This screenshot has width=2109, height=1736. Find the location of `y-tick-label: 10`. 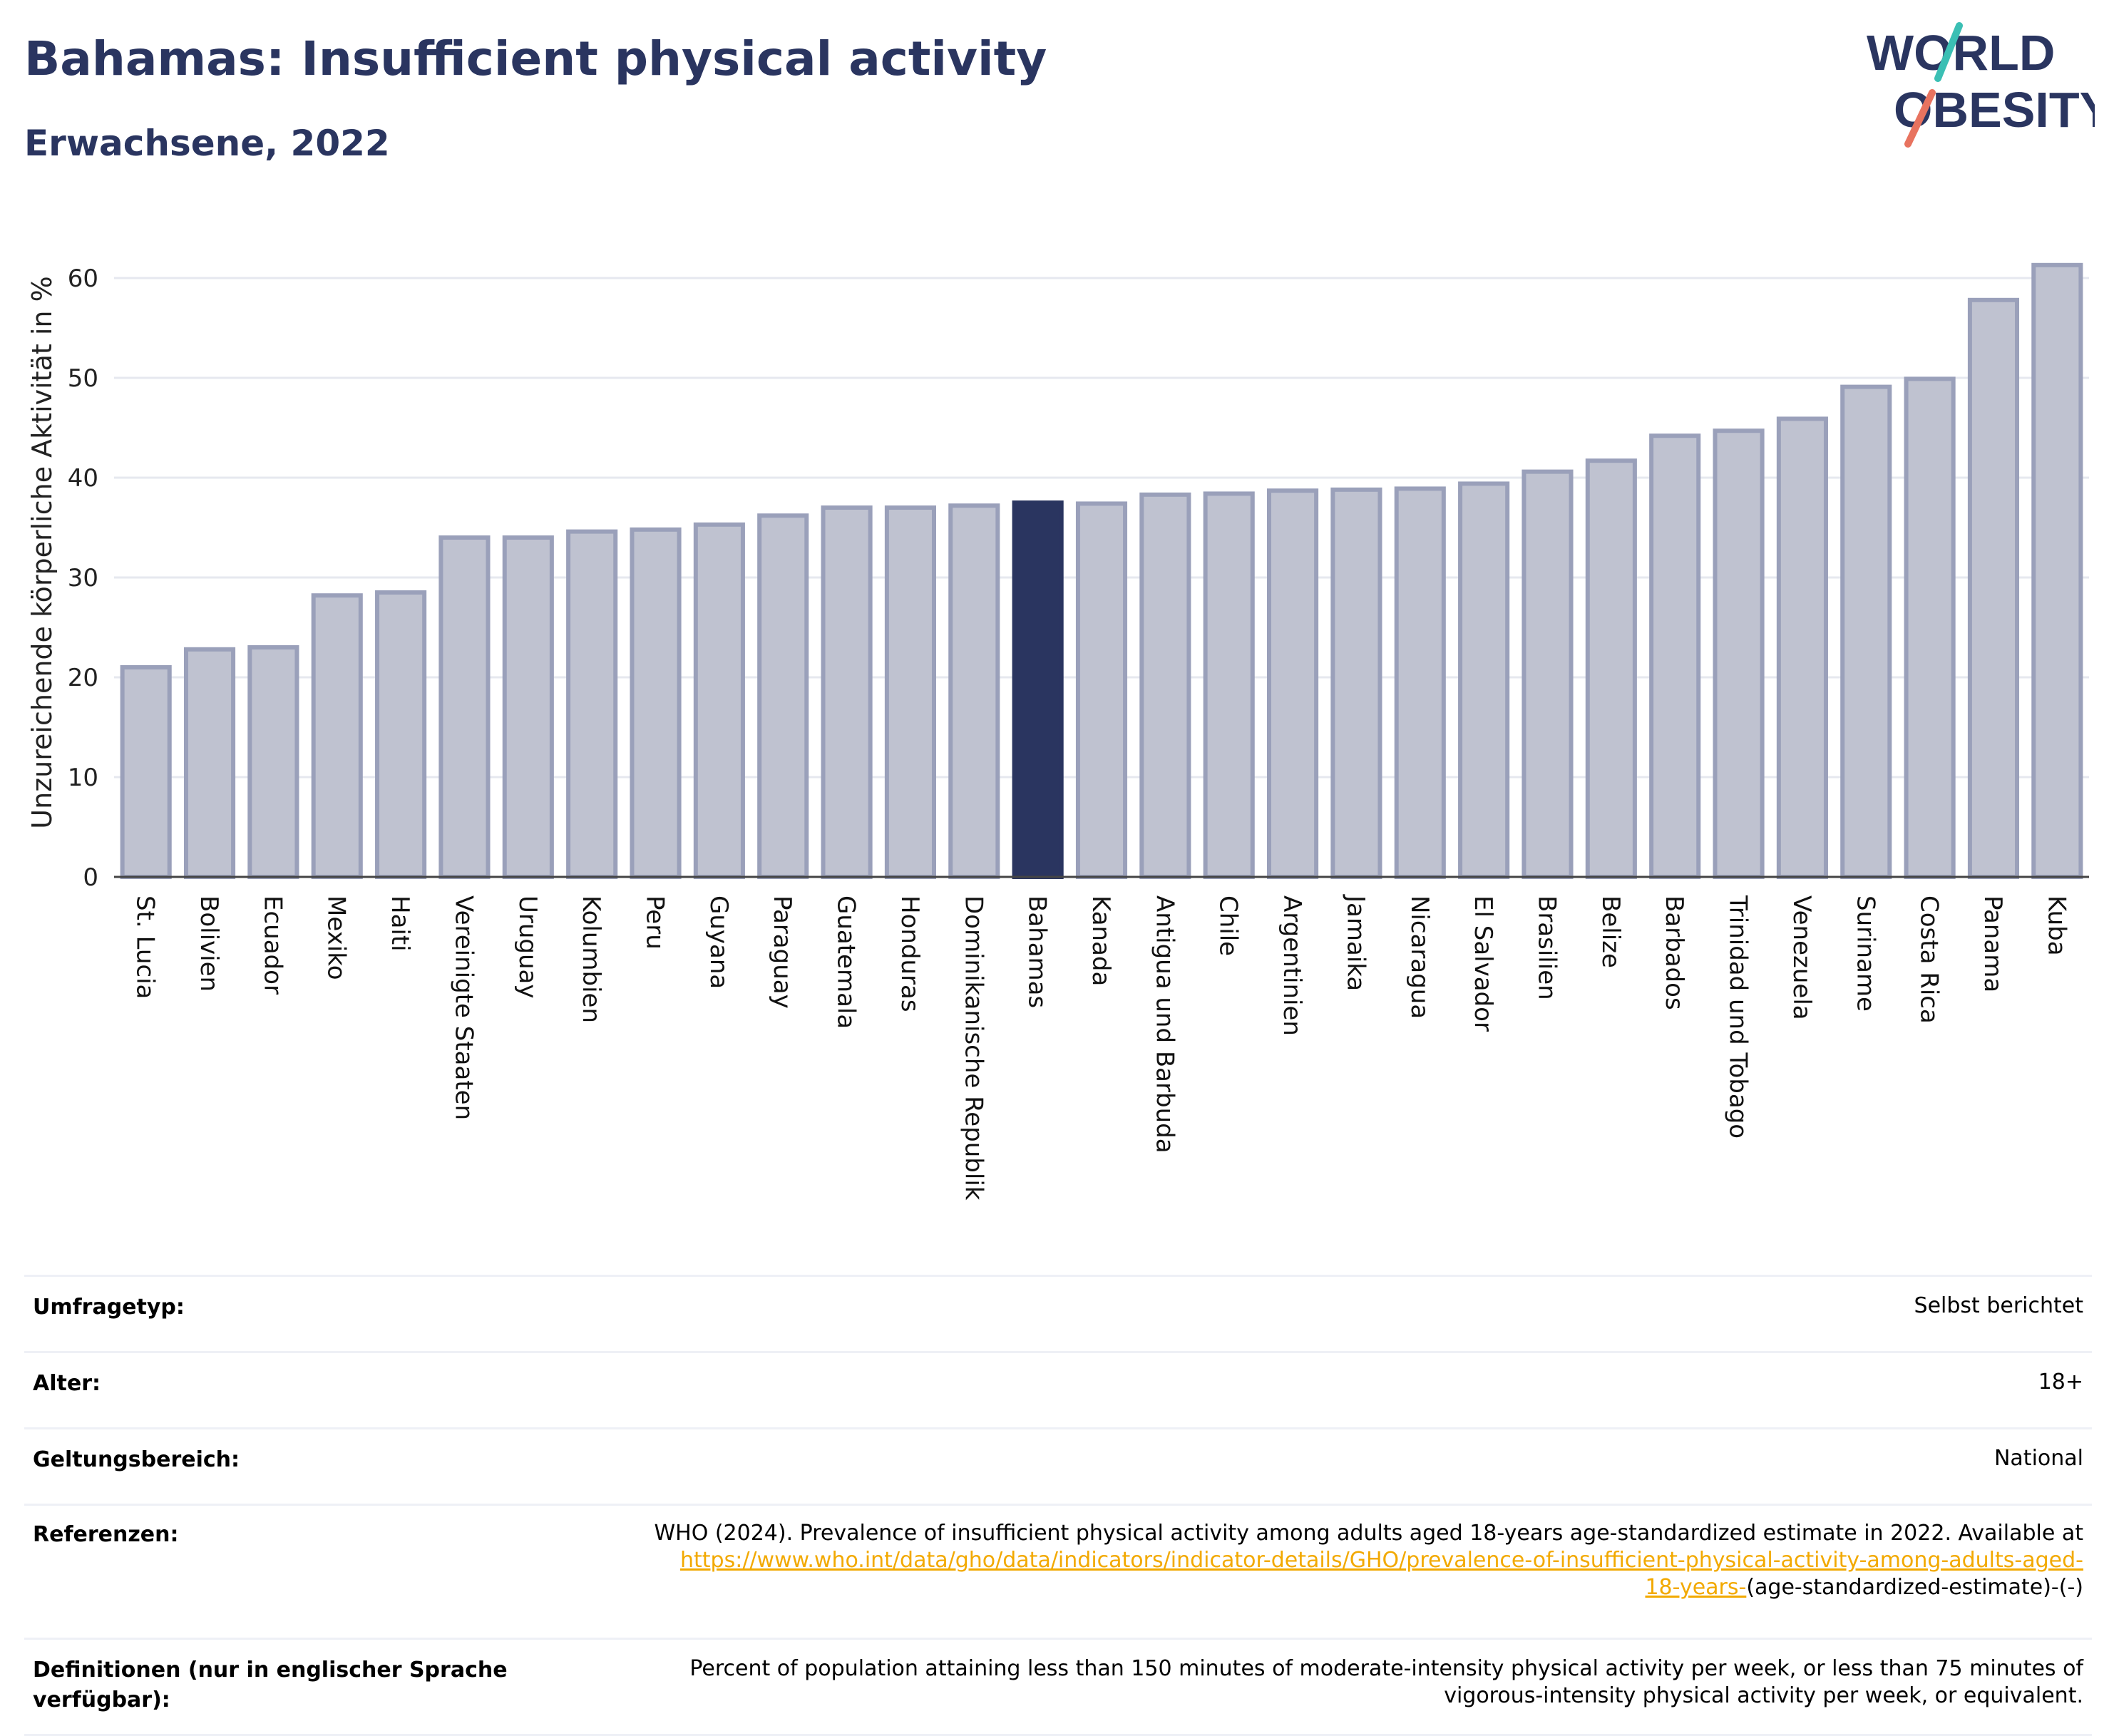

y-tick-label: 10 is located at coordinates (83, 778).